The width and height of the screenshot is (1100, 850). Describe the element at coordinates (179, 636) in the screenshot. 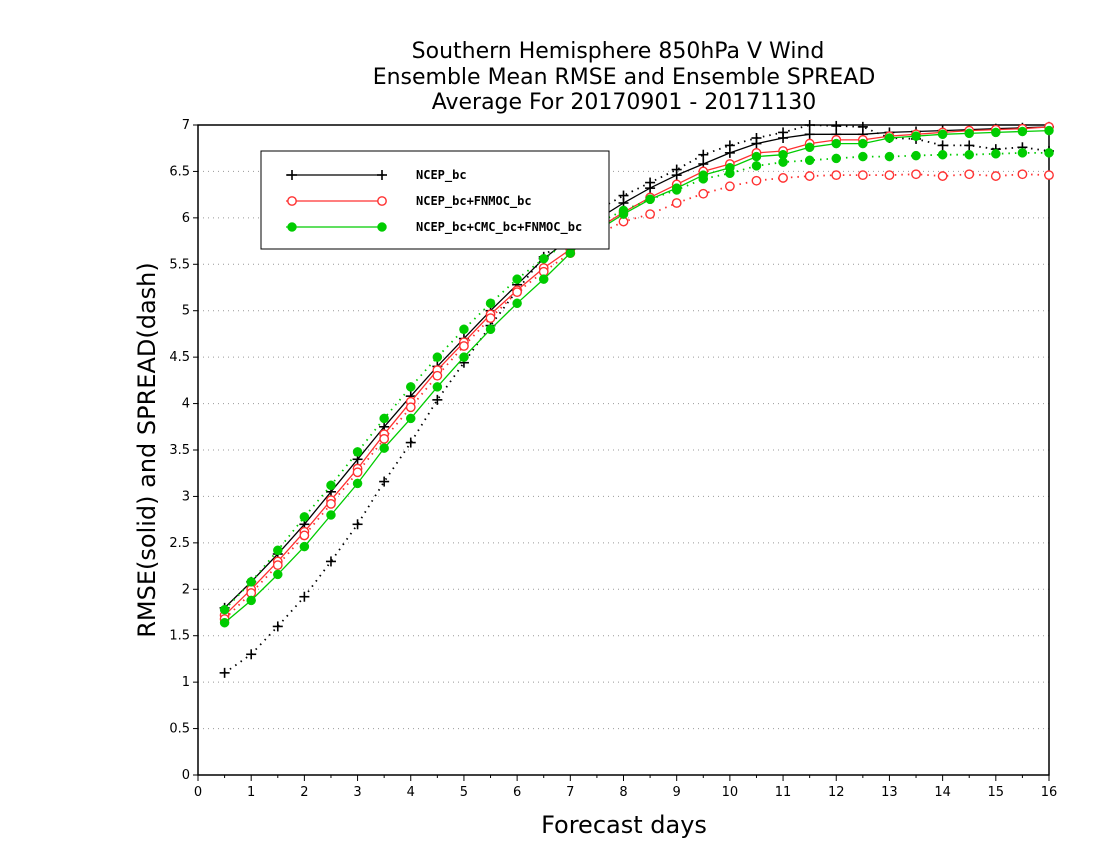

I see `y-tick-label-3: 1.5` at that location.